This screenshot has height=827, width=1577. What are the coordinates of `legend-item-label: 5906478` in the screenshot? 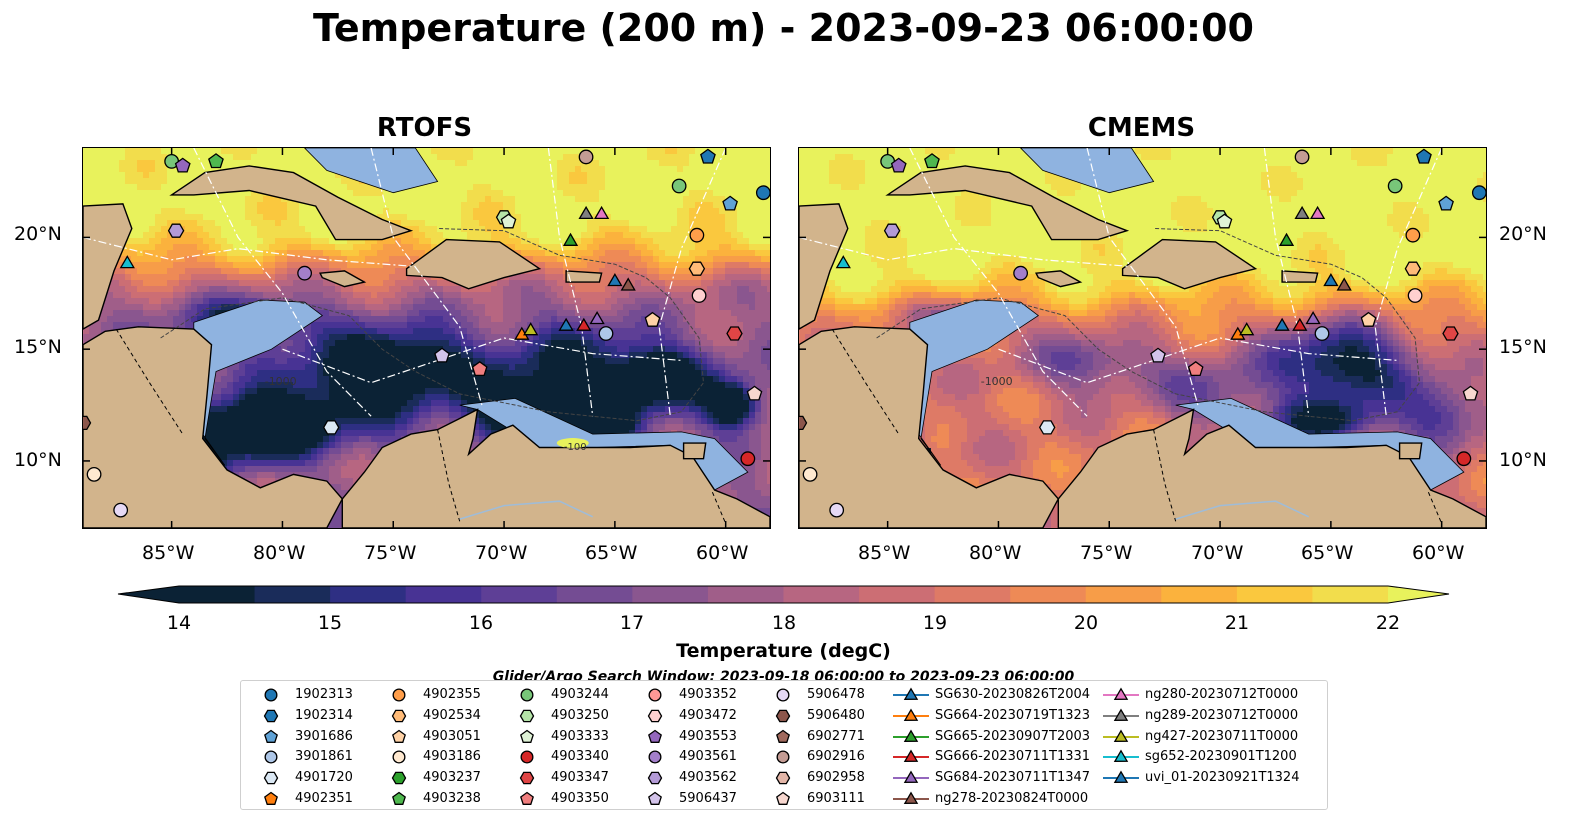 It's located at (836, 694).